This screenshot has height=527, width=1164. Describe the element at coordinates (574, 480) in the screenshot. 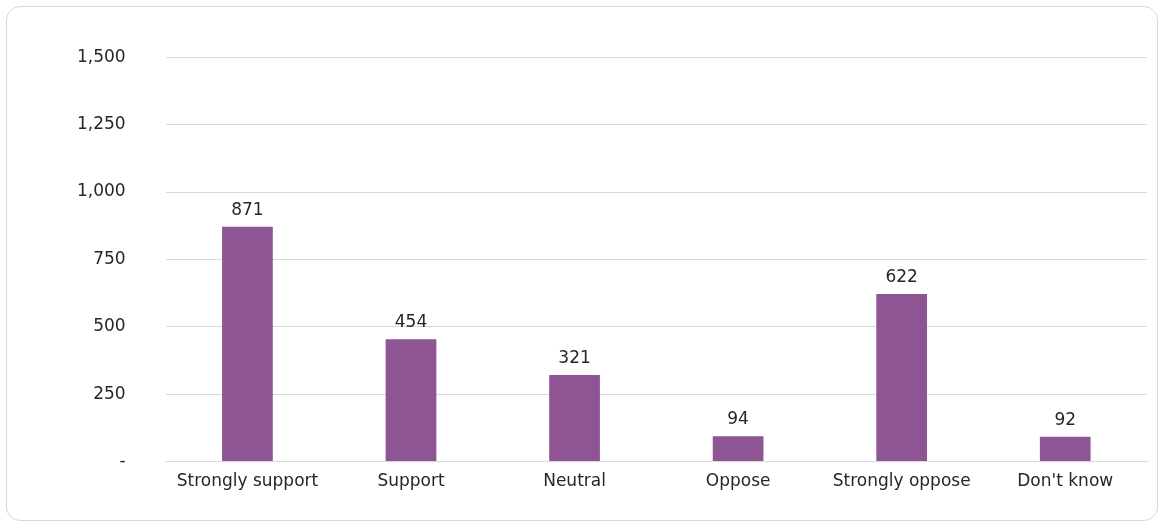

I see `x-tick-label: Neutral` at that location.